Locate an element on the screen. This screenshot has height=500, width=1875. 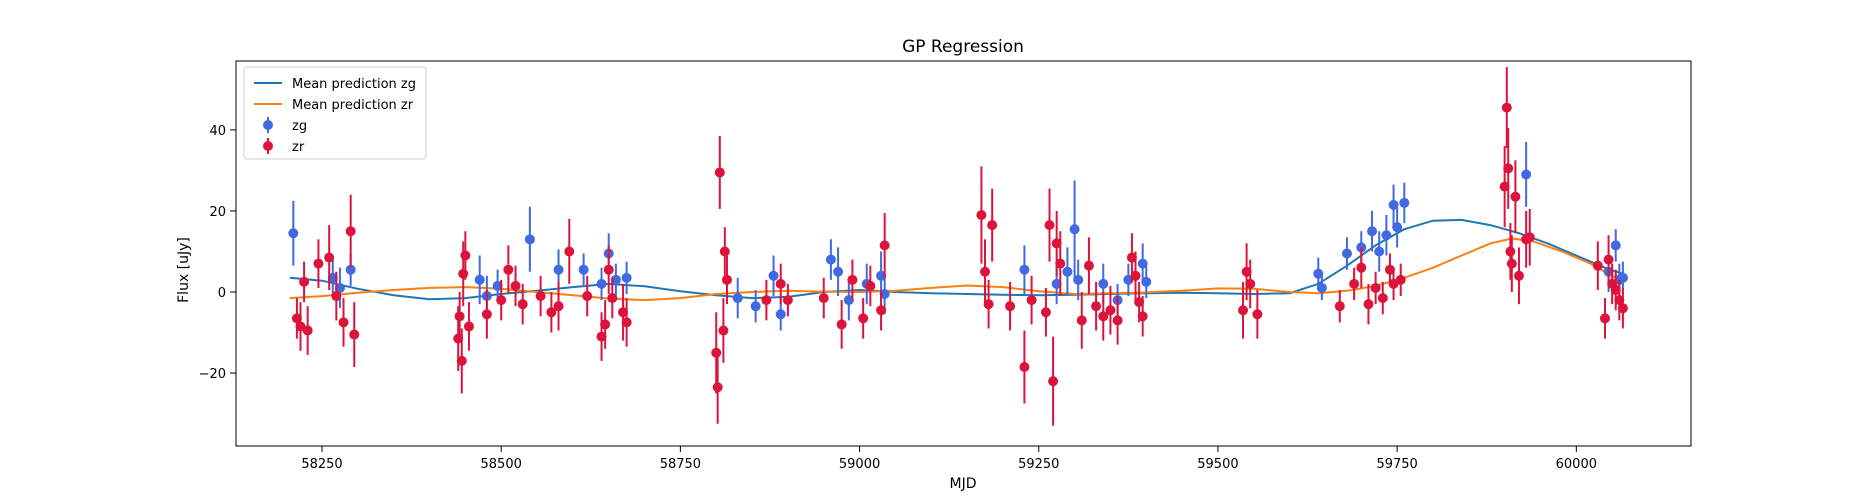
legend-label-zr: zr is located at coordinates (298, 147).